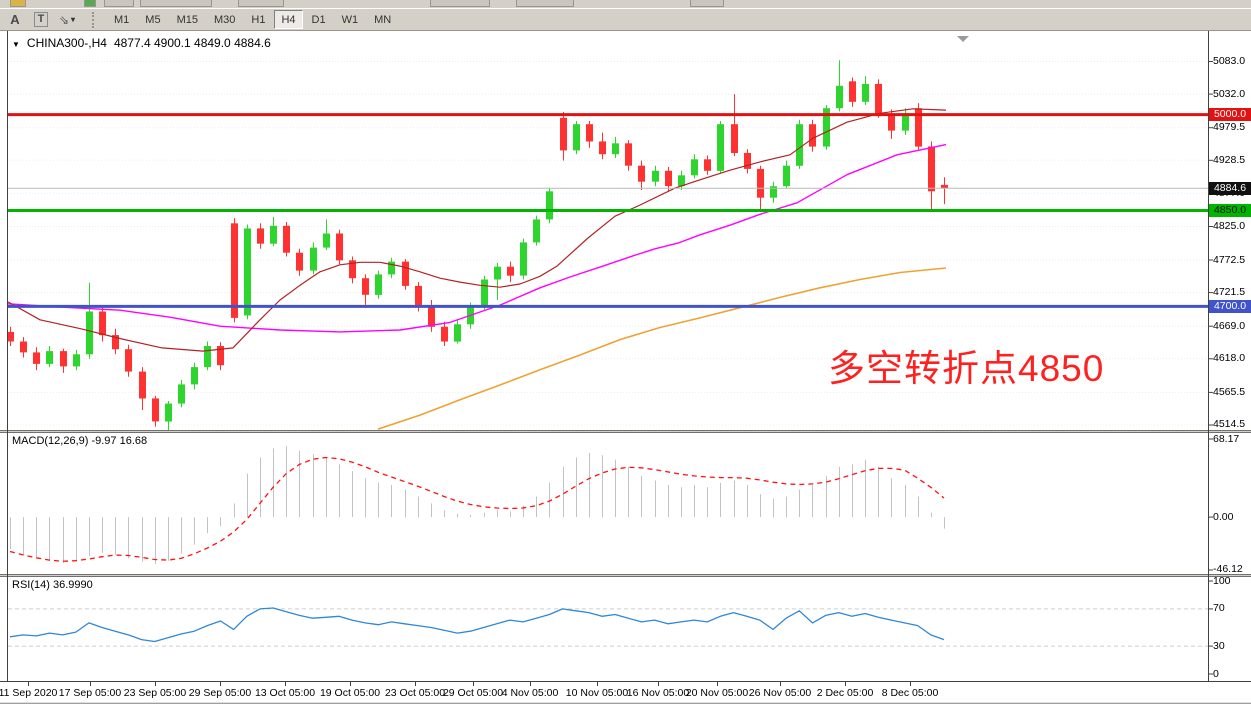 The height and width of the screenshot is (704, 1251). I want to click on timeframe-button-m1: M1, so click(122, 19).